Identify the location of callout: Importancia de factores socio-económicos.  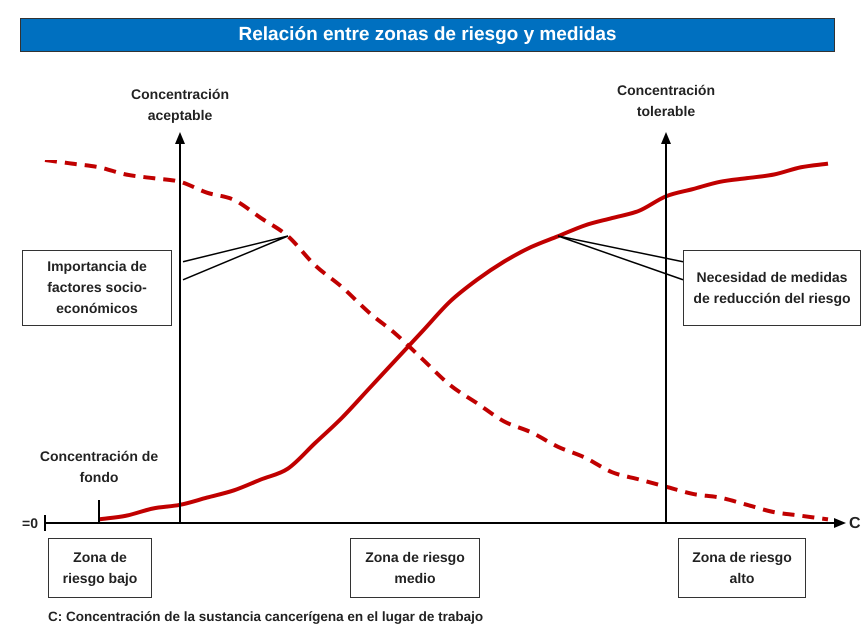
(155, 281).